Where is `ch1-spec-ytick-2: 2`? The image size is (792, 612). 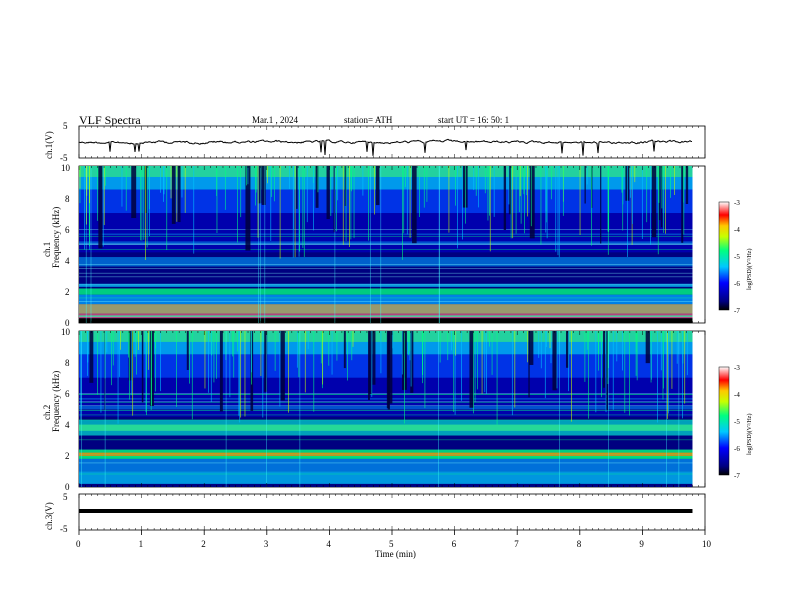 ch1-spec-ytick-2: 2 is located at coordinates (67, 292).